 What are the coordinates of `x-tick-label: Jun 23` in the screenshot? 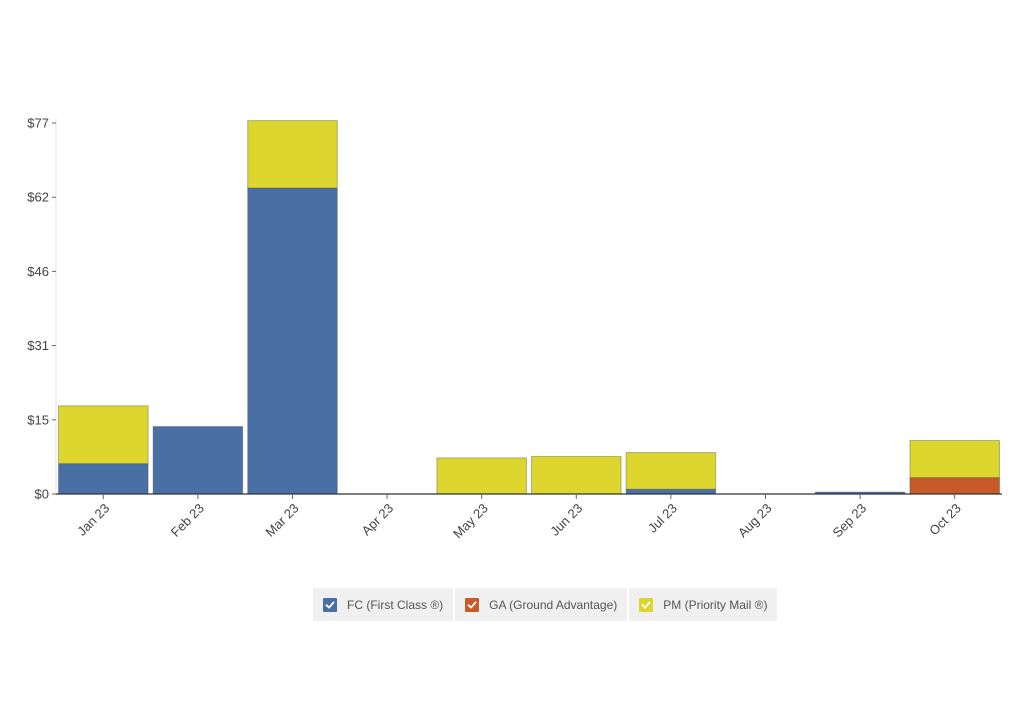 It's located at (566, 520).